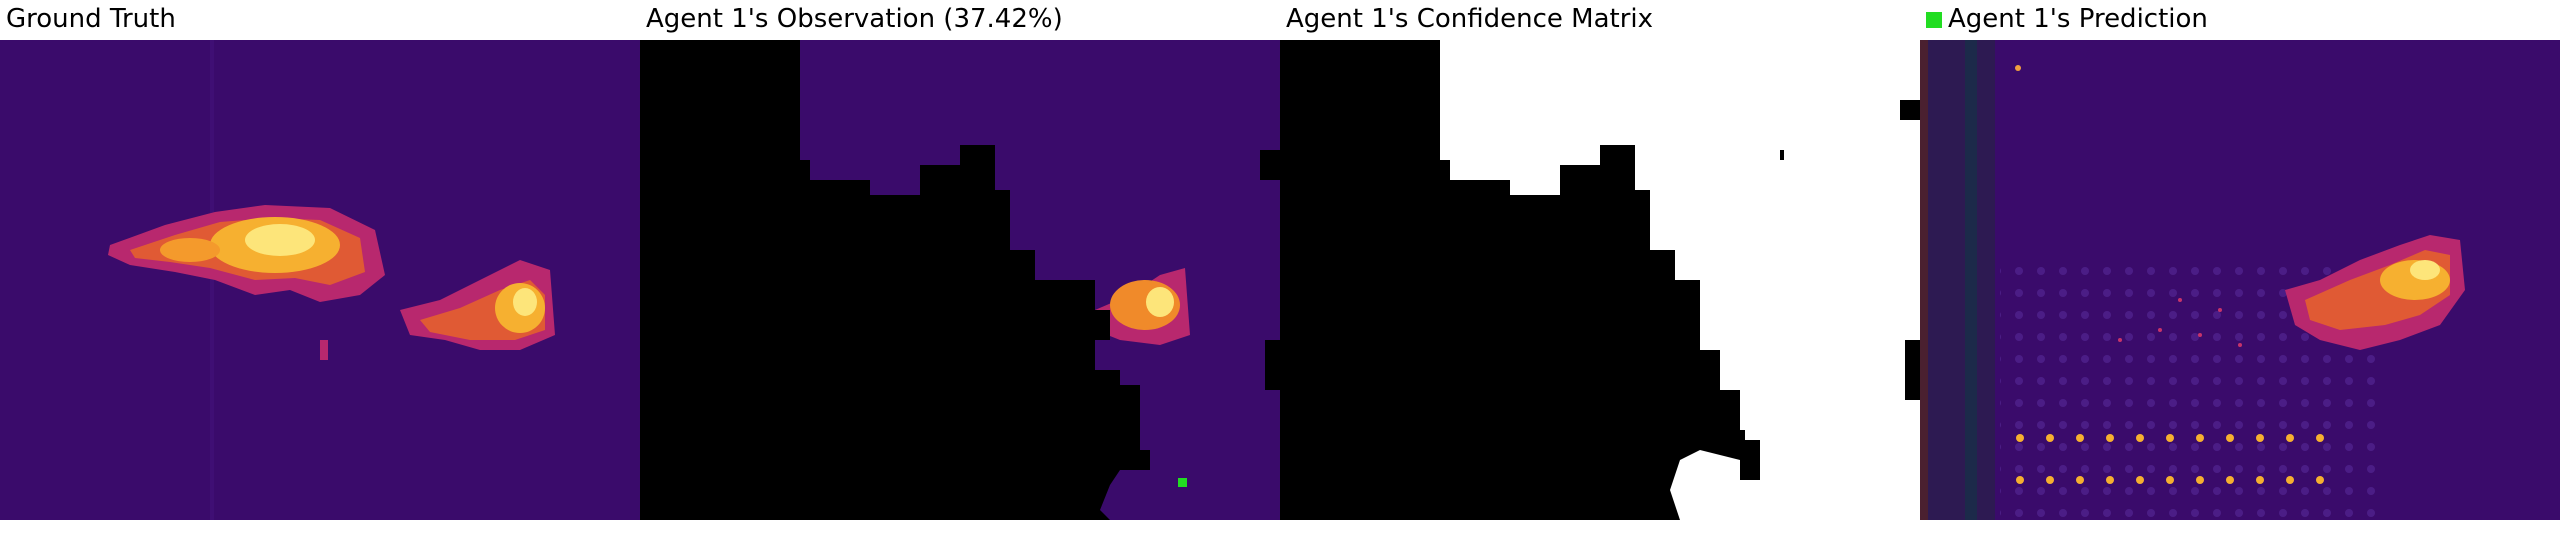 This screenshot has width=2560, height=560. Describe the element at coordinates (1934, 20) in the screenshot. I see `agent-legend-icon` at that location.